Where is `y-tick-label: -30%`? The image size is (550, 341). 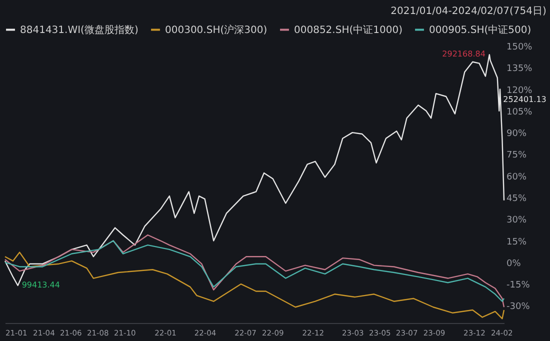
y-tick-label: -30% is located at coordinates (518, 307).